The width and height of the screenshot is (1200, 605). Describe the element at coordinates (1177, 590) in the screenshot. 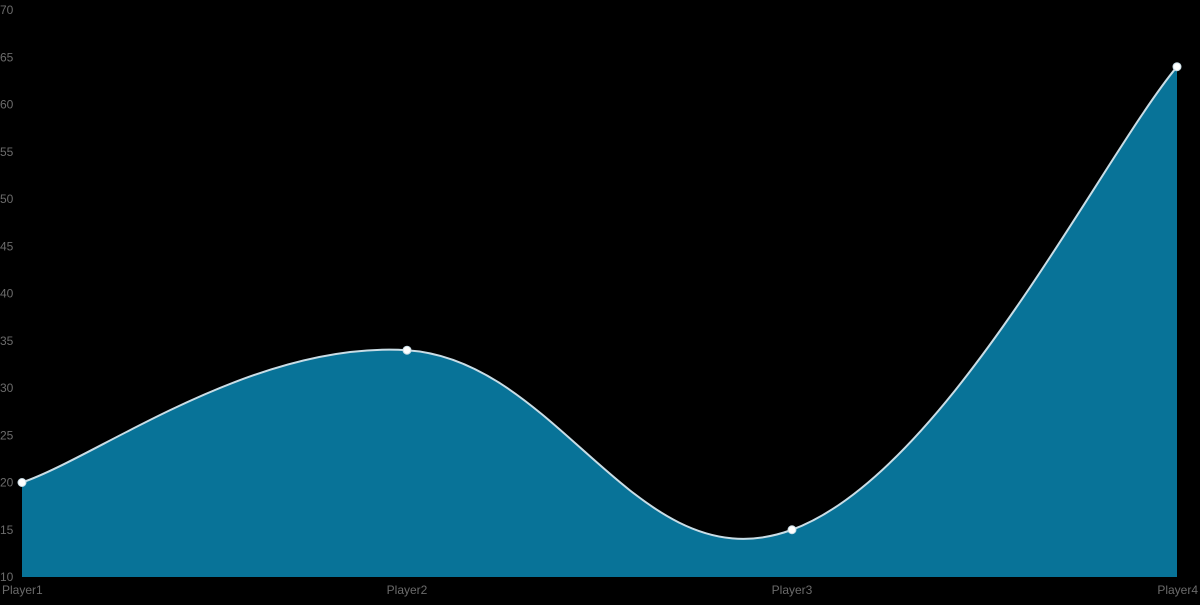

I see `x-tick-label: Player4` at that location.